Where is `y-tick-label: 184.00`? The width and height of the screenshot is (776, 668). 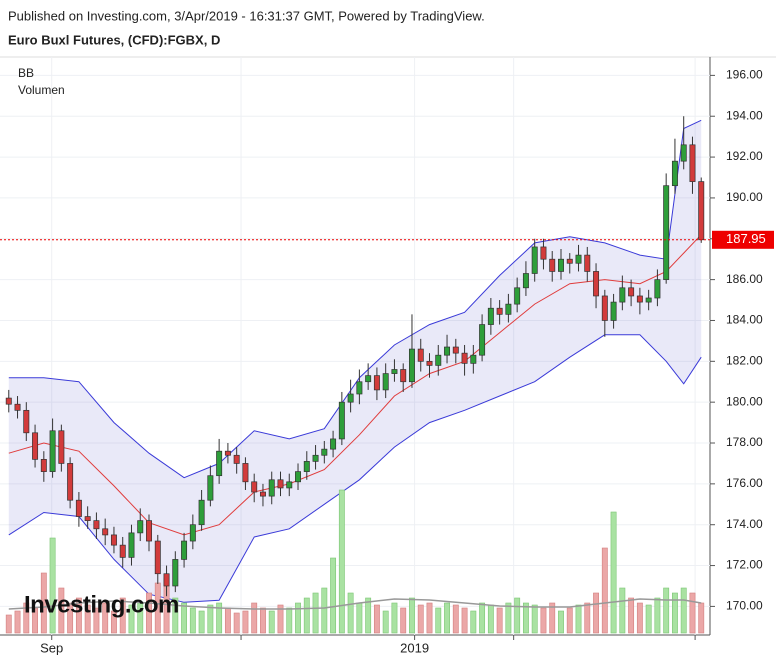
y-tick-label: 184.00 is located at coordinates (744, 320).